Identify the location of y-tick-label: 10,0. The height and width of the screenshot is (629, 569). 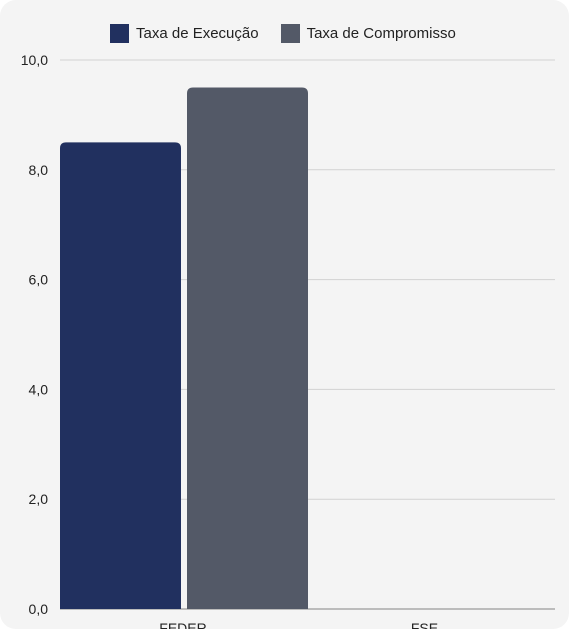
(34, 60).